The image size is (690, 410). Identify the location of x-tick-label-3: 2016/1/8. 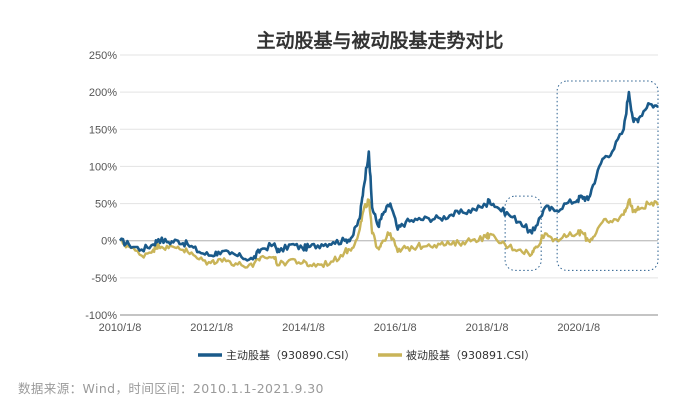
(395, 328).